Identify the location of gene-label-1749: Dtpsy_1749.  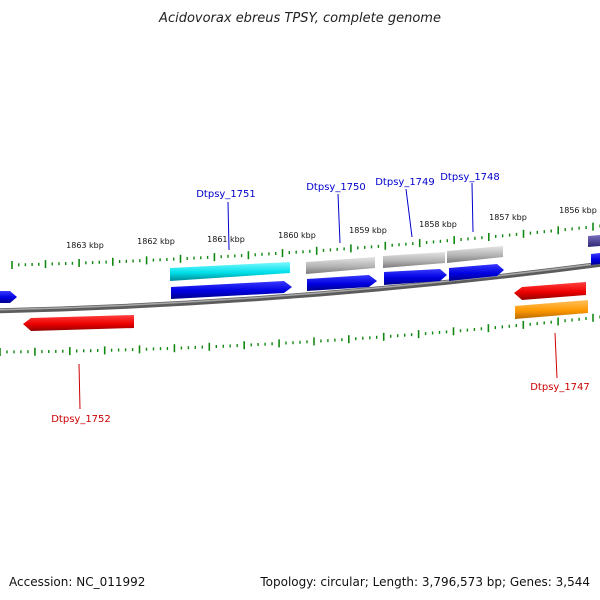
(405, 182).